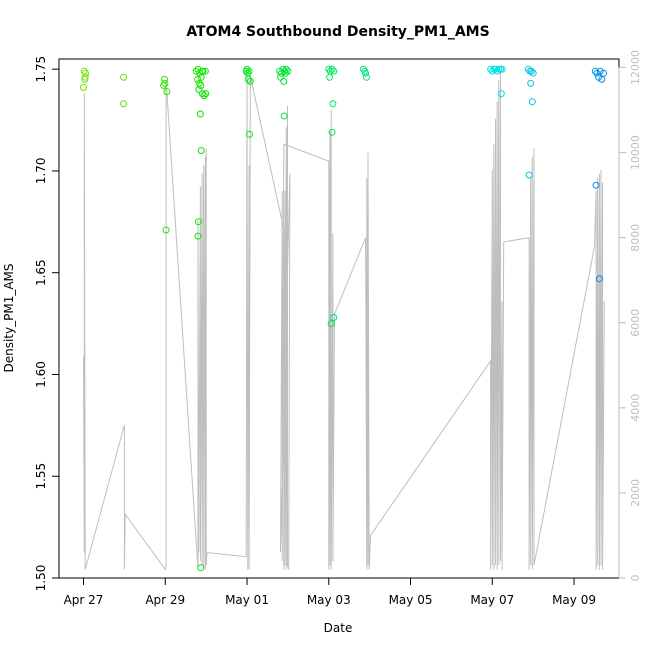  Describe the element at coordinates (165, 600) in the screenshot. I see `x-tick-label: Apr 29` at that location.